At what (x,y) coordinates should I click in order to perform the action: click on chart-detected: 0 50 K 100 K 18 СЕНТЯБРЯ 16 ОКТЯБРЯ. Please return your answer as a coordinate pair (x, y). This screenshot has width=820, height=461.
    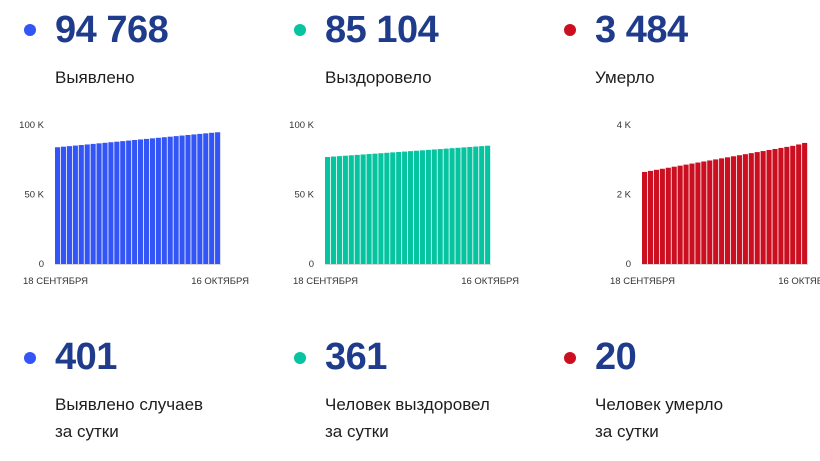
    Looking at the image, I should click on (135, 200).